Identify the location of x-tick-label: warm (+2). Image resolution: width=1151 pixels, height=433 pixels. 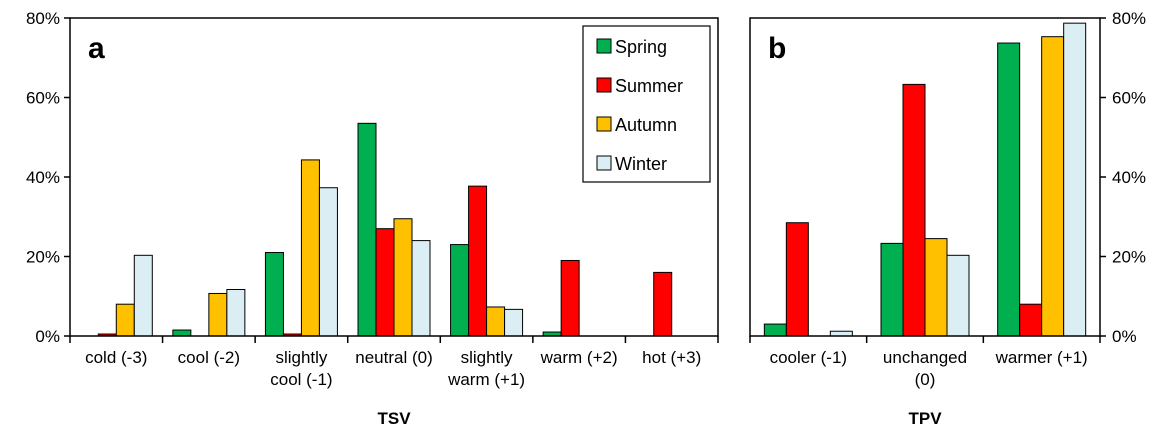
(579, 357).